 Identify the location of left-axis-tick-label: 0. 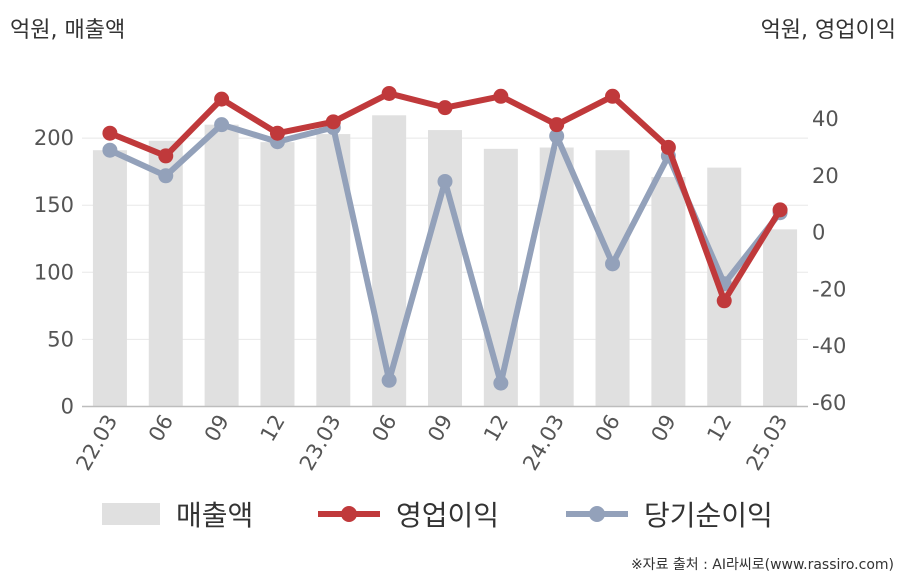
(67, 407).